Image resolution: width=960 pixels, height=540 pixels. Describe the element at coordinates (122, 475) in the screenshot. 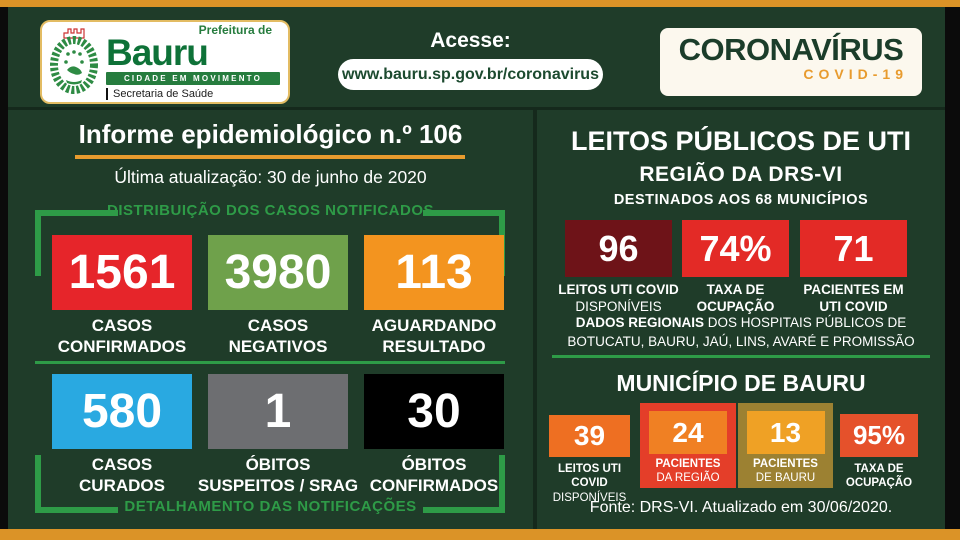

I see `stat-label-cured: CASOS CURADOS` at that location.